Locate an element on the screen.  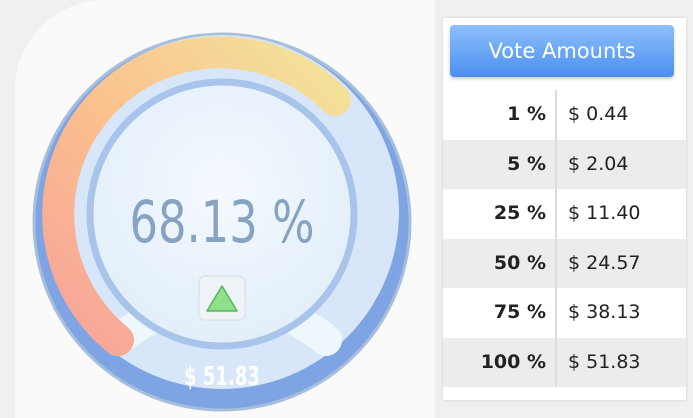
amount-cell: $ 51.83 is located at coordinates (604, 361).